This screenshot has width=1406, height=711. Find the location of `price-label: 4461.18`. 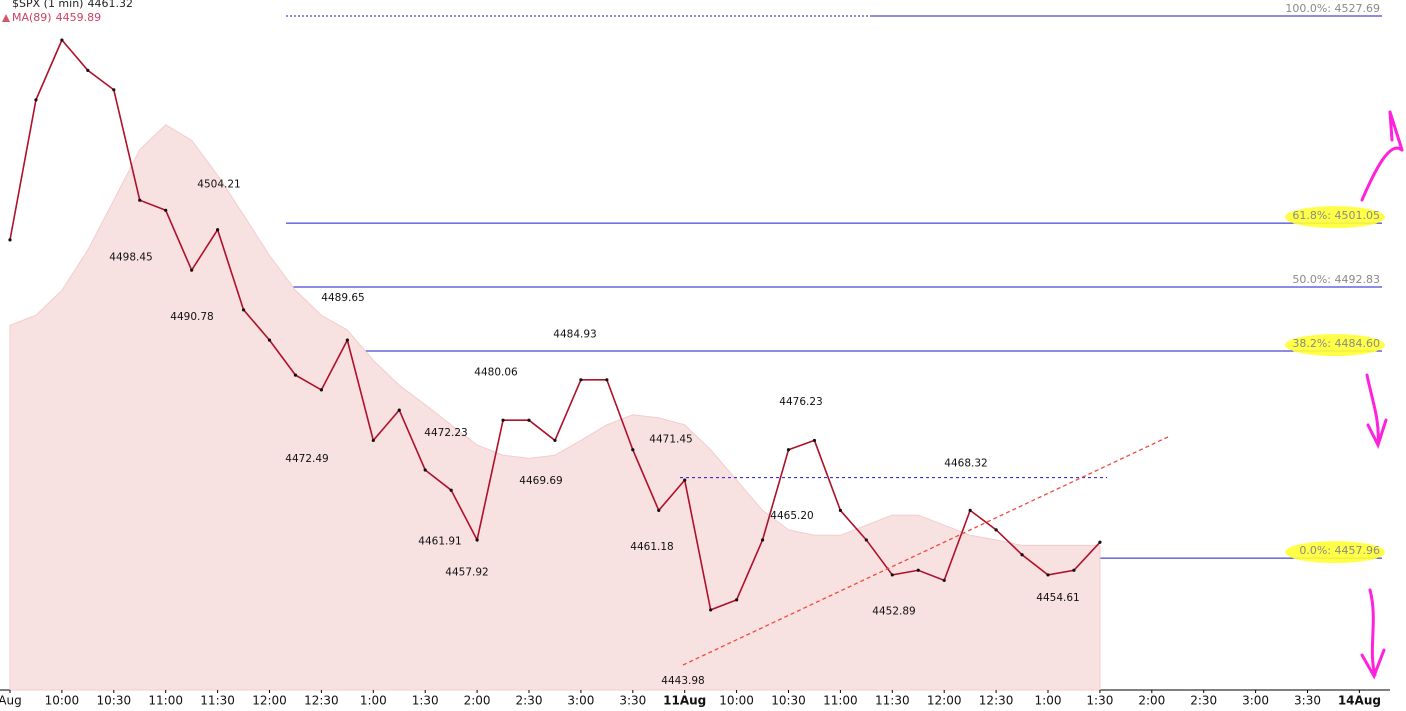

price-label: 4461.18 is located at coordinates (651, 547).